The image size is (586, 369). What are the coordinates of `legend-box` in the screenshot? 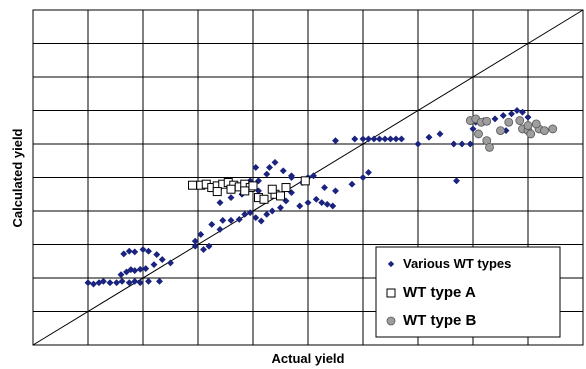 It's located at (468, 292).